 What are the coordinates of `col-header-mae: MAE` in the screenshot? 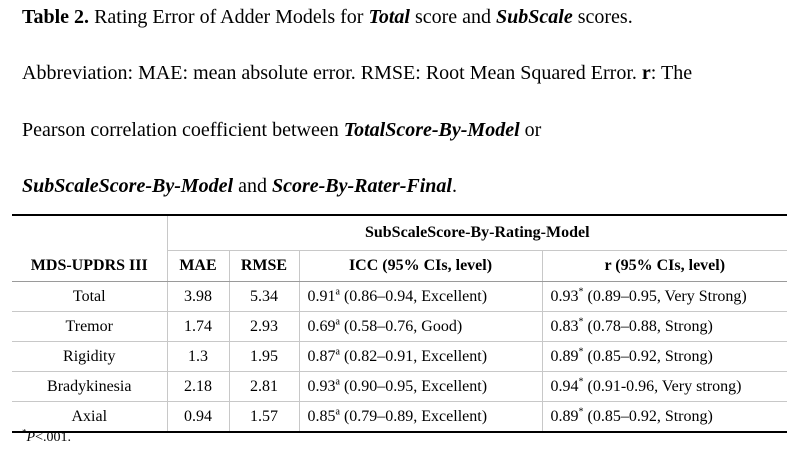 It's located at (197, 266).